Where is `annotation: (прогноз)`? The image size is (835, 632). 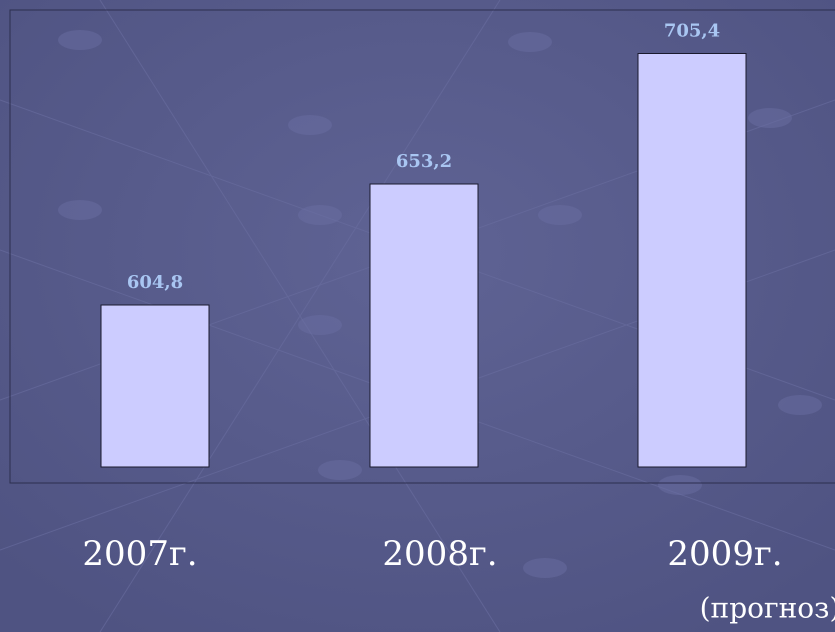
annotation: (прогноз) is located at coordinates (767, 608).